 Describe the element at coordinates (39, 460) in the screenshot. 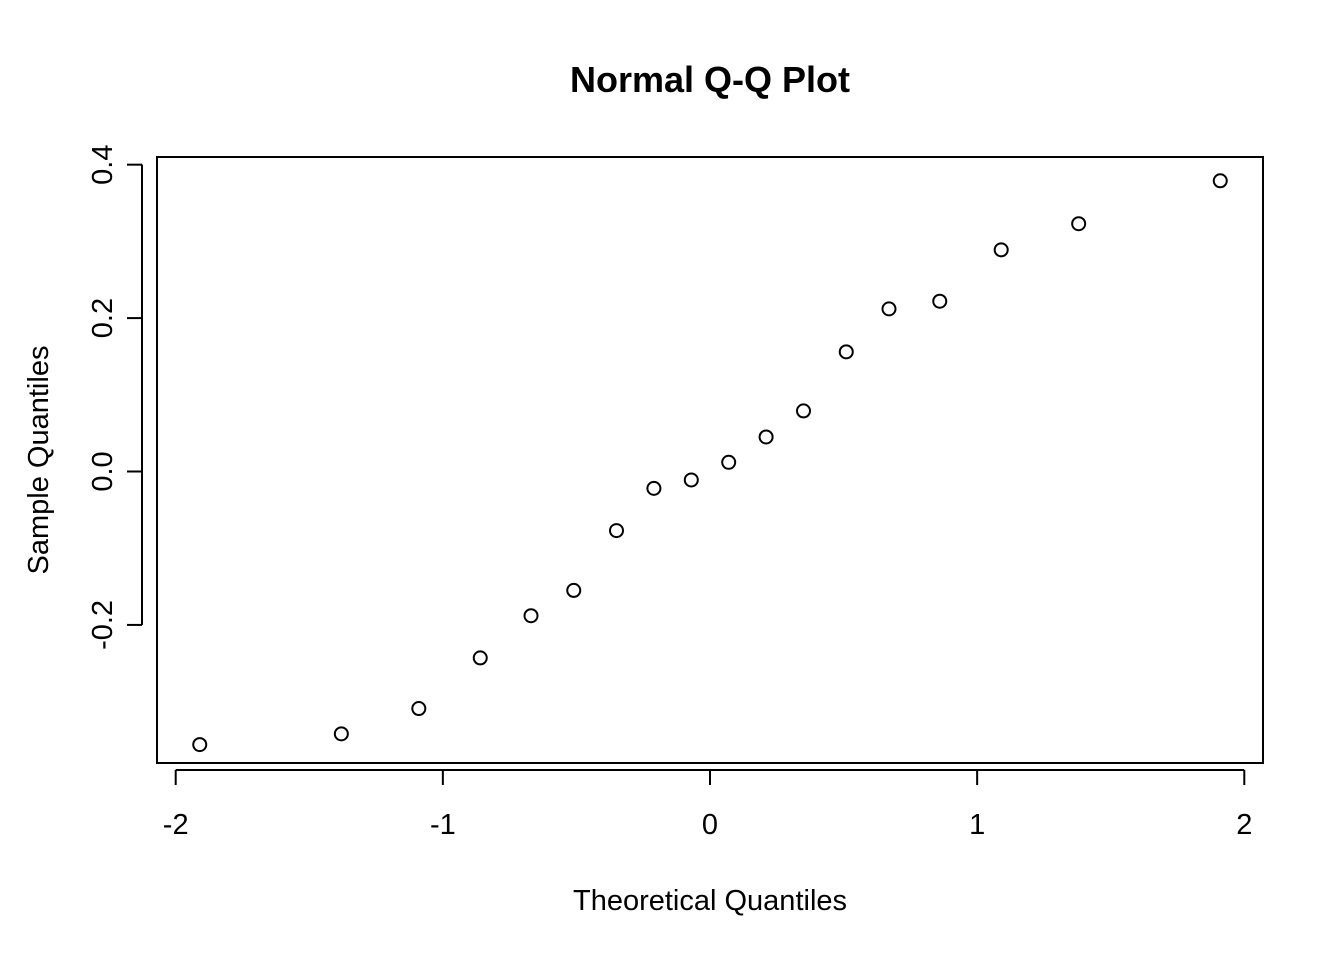

I see `y-axis-label: Sample Quantiles` at that location.